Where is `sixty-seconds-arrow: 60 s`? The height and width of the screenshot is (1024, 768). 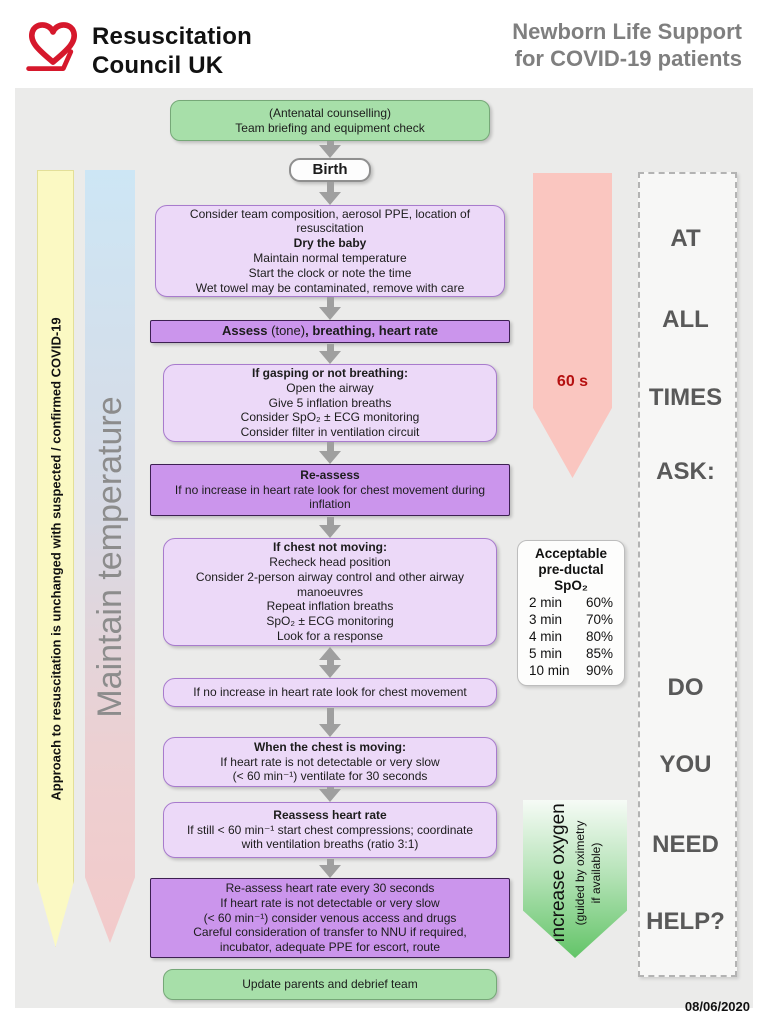
sixty-seconds-arrow: 60 s is located at coordinates (572, 325).